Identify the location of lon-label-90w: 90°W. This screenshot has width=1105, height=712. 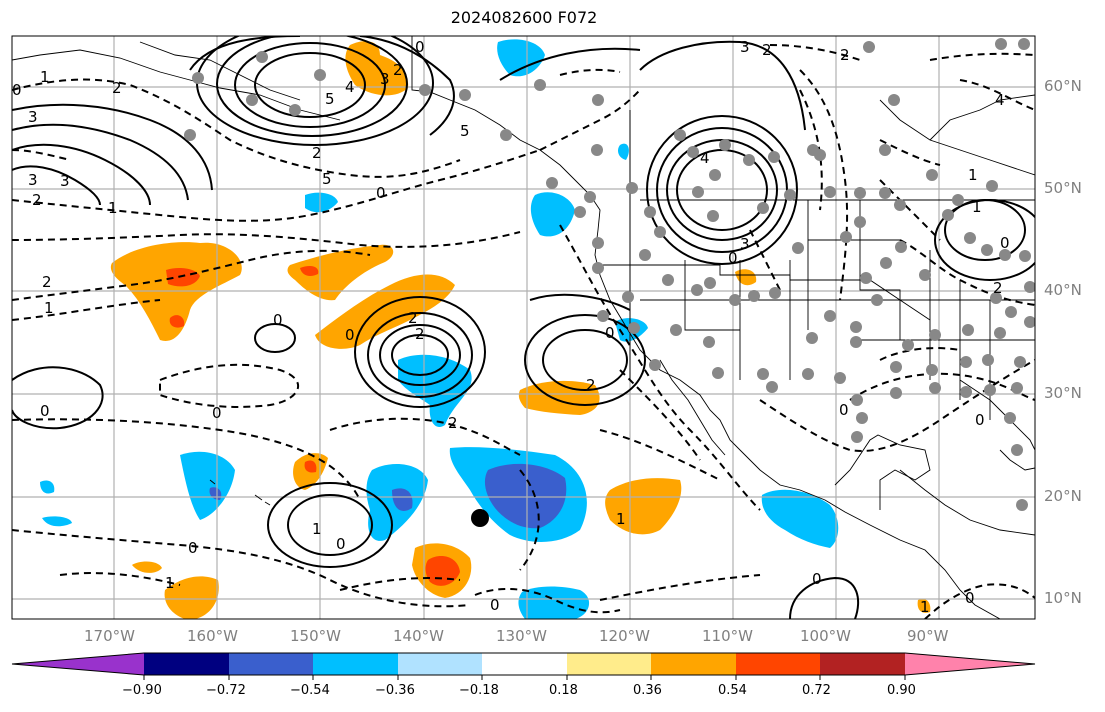
(928, 636).